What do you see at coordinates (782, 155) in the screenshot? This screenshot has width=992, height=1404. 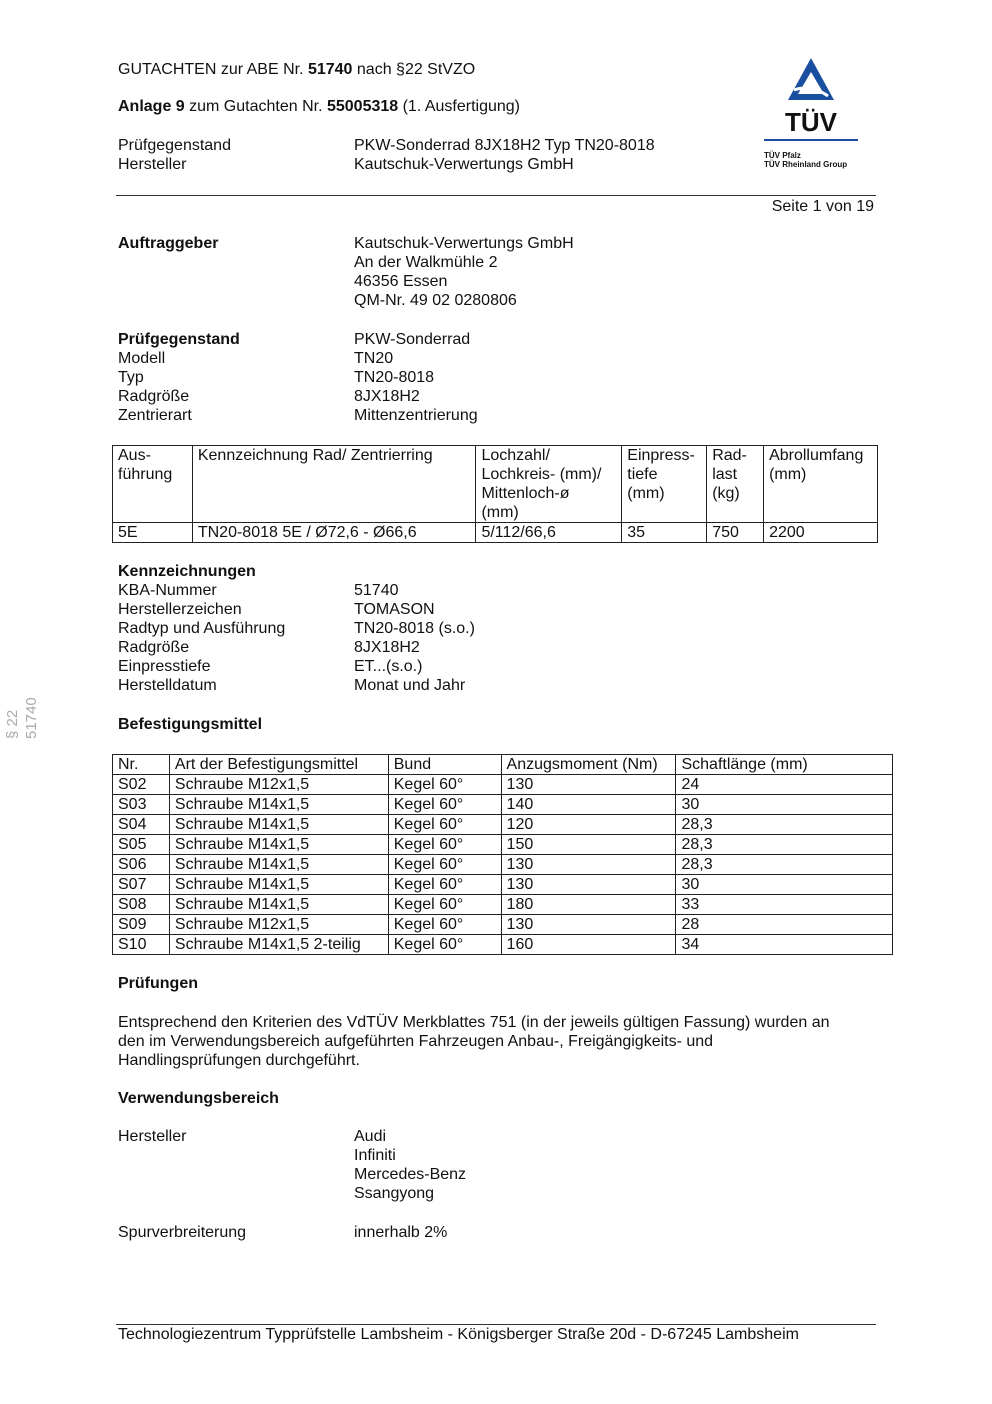 I see `logo-sub: TÜV Pfalz` at bounding box center [782, 155].